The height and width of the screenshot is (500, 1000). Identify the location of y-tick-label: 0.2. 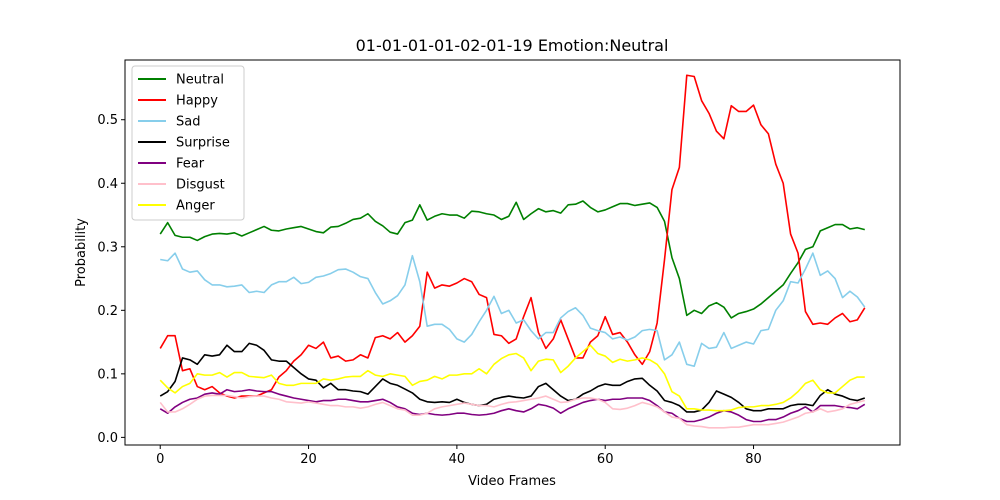
(107, 311).